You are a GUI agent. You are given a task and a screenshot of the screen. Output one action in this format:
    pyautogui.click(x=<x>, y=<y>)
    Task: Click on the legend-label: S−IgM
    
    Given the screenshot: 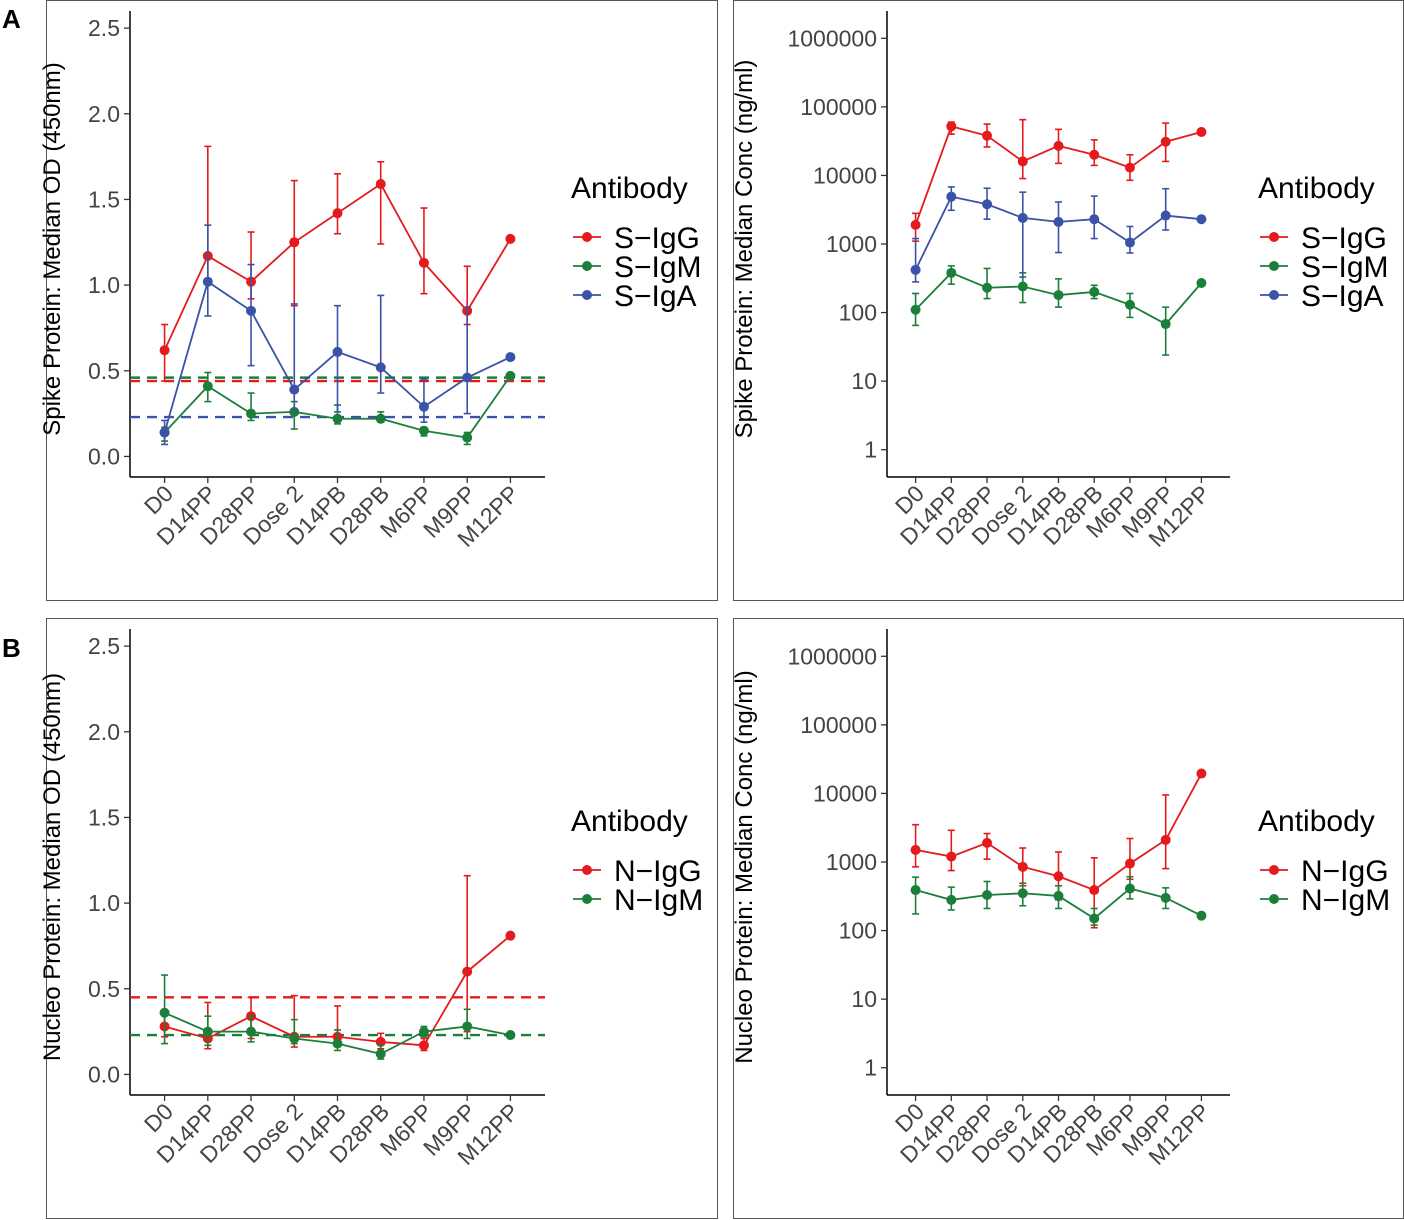 What is the action you would take?
    pyautogui.click(x=1345, y=267)
    